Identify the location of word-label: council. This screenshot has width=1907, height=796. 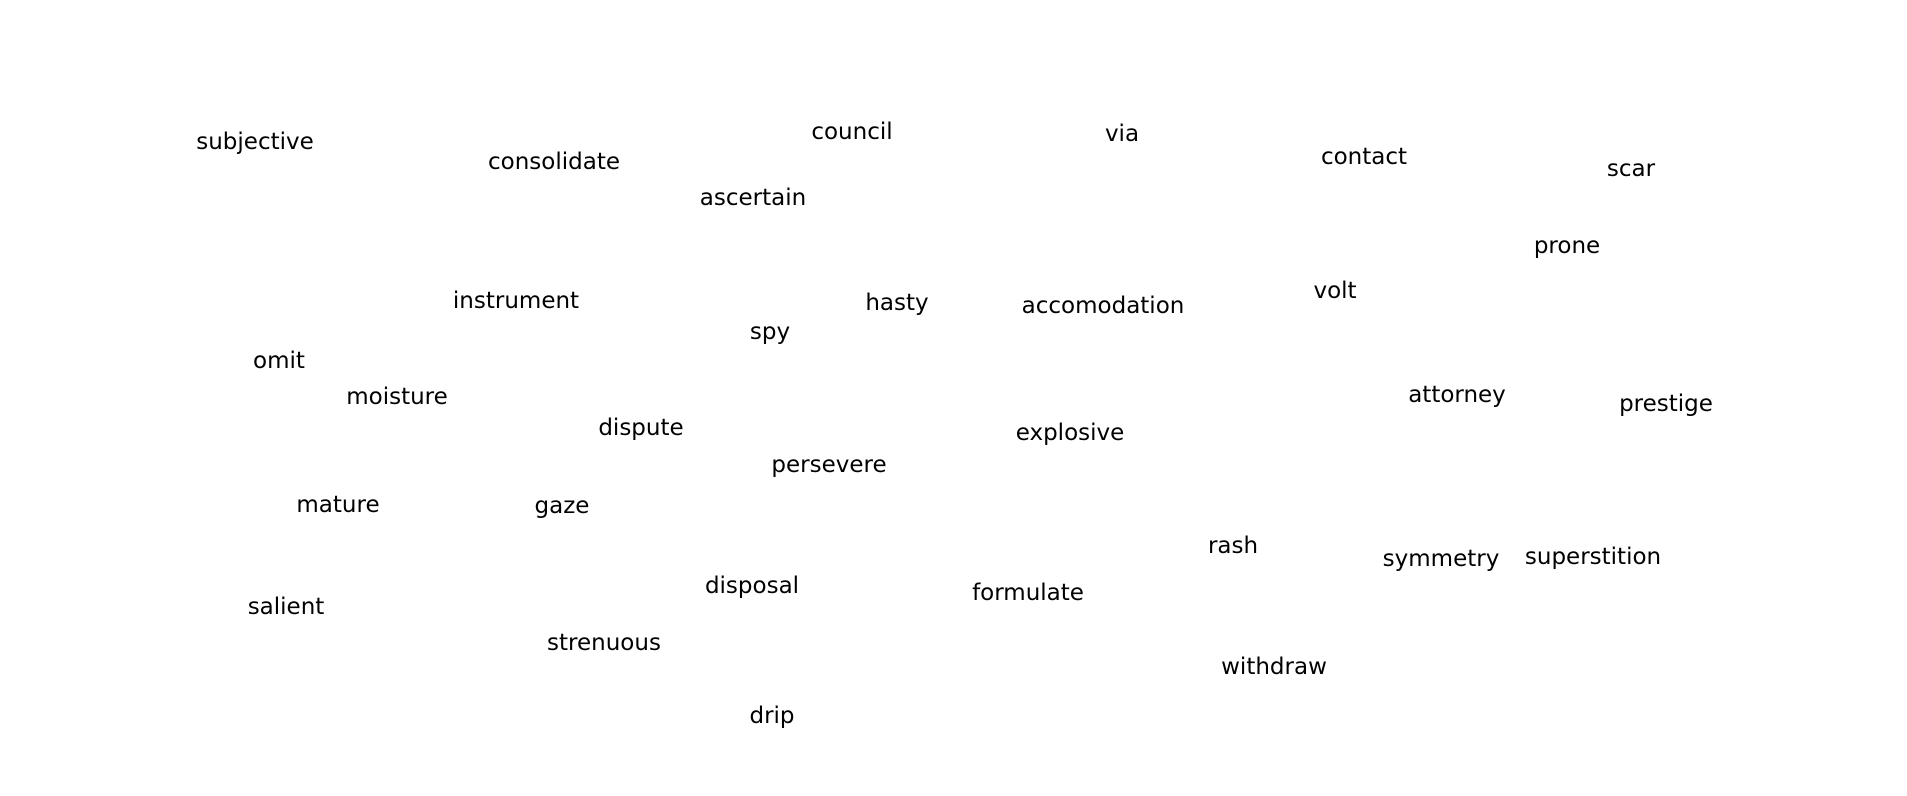
(852, 132).